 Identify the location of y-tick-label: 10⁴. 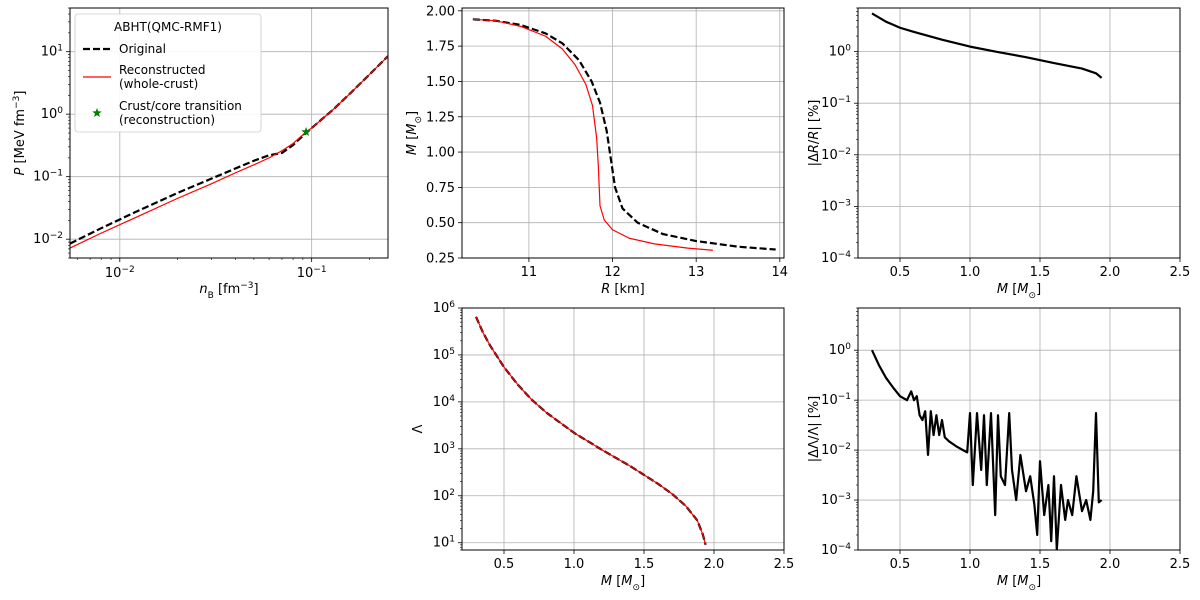
(444, 402).